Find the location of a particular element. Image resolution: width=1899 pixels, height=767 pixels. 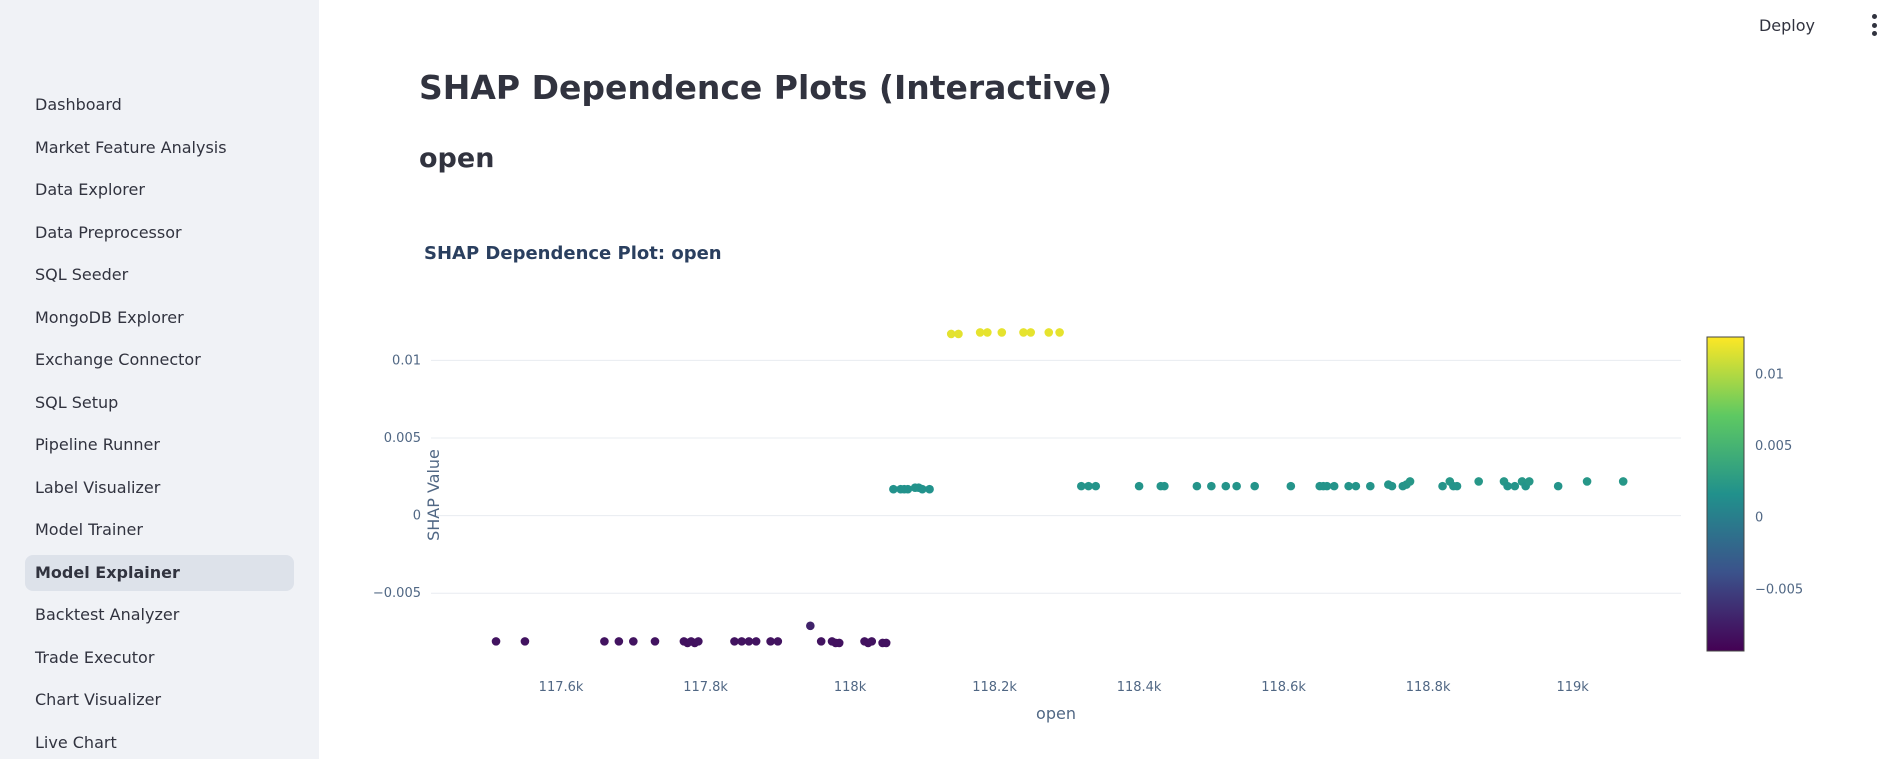

x-tick-label: 118.2k is located at coordinates (994, 687).